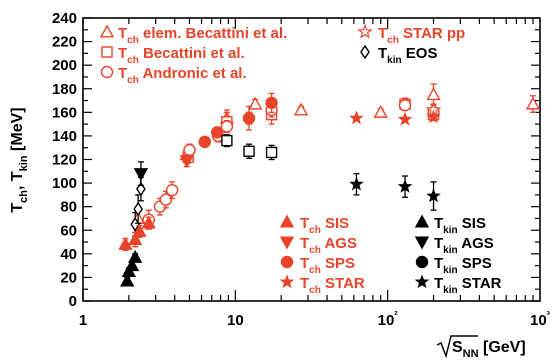 This screenshot has height=360, width=556. I want to click on legend-label: Tch STAR pp, so click(421, 35).